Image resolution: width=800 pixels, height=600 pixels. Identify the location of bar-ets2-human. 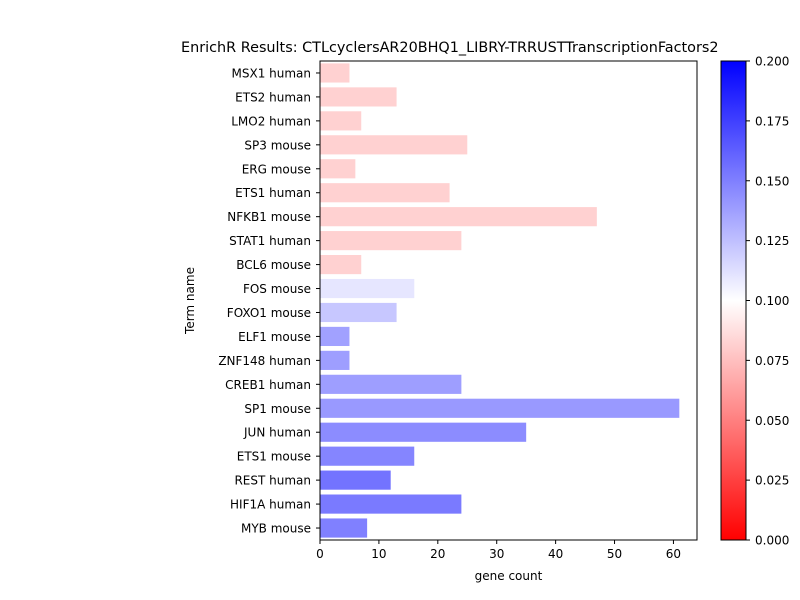
(358, 97).